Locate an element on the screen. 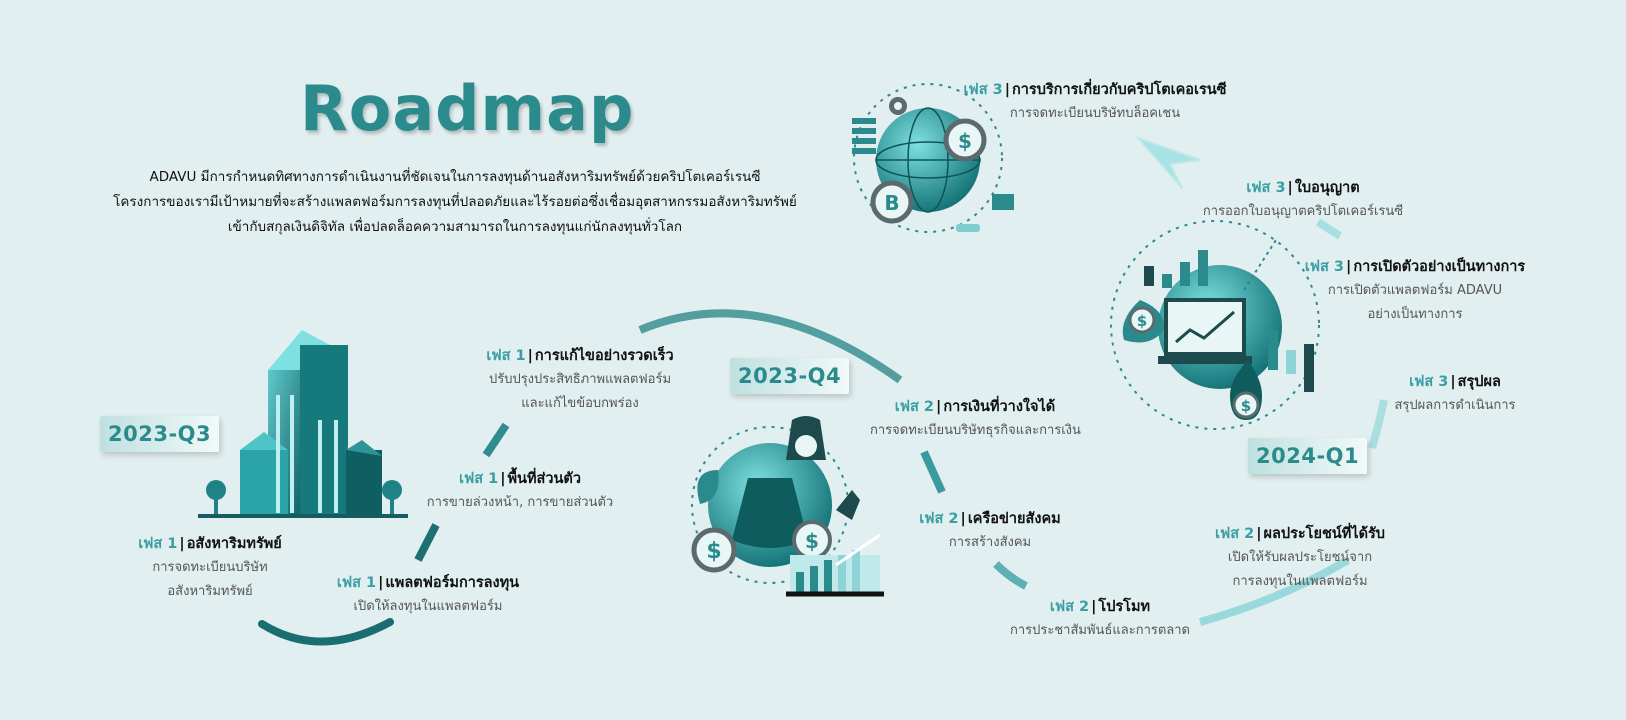 The width and height of the screenshot is (1626, 720). quarter-badge-q3: 2023-Q3 is located at coordinates (160, 434).